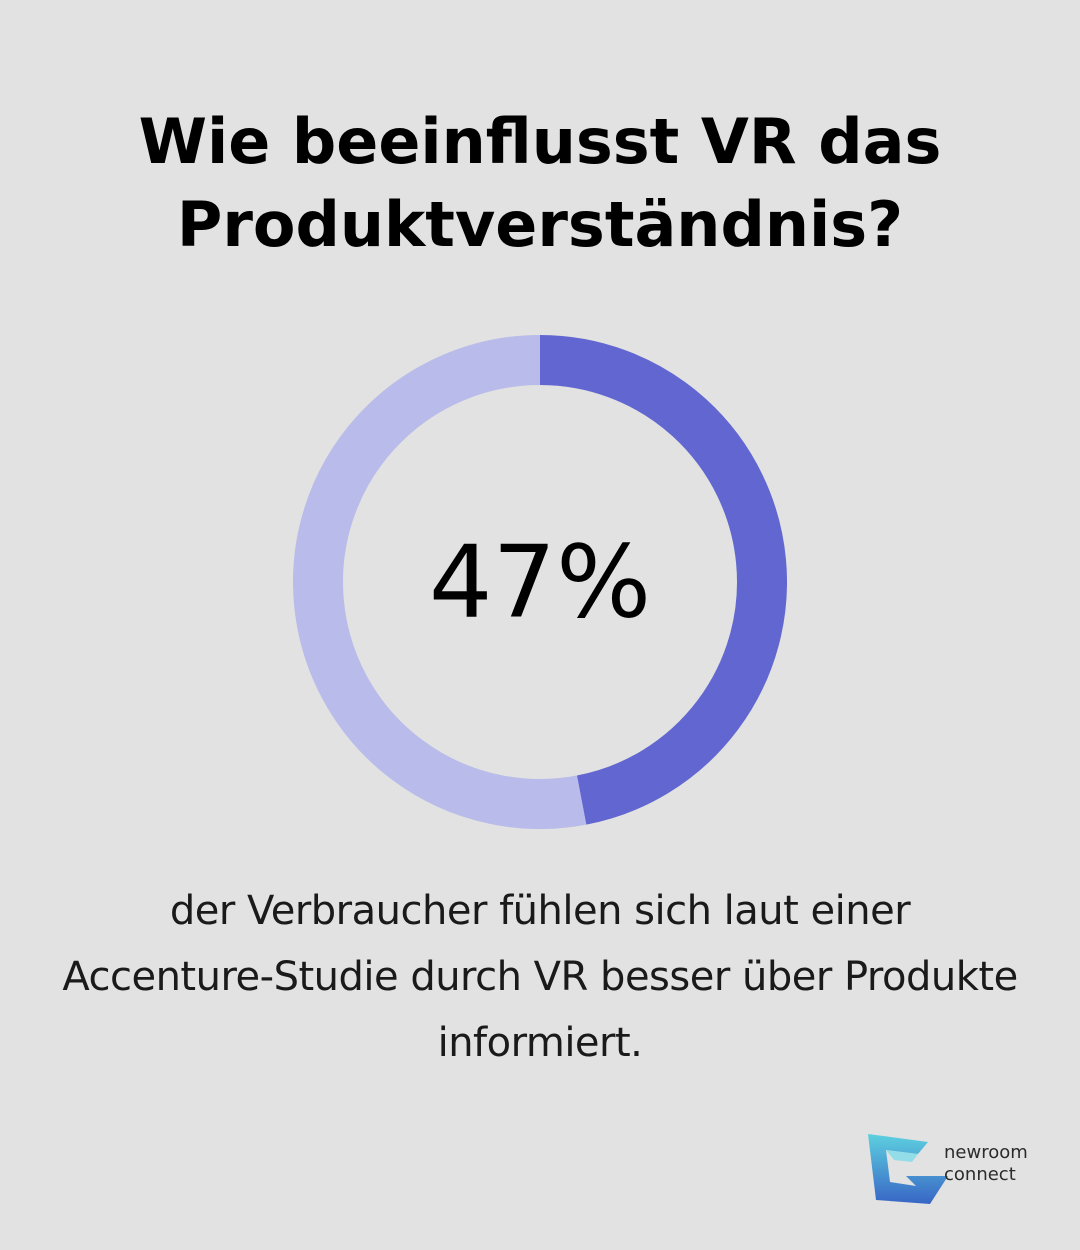  I want to click on donut-slice-remainder, so click(440, 582).